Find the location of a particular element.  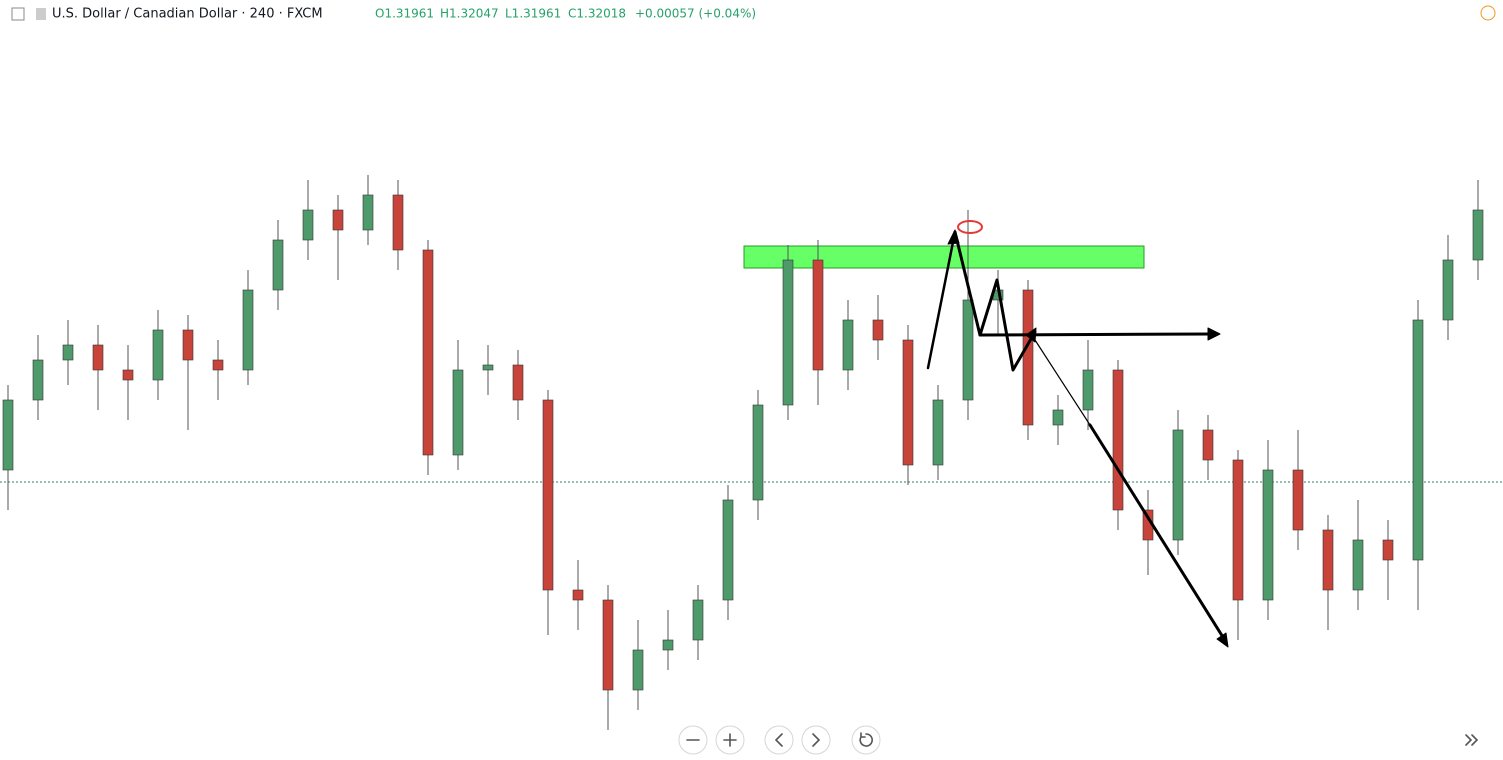

symbol-icon is located at coordinates (41, 14).